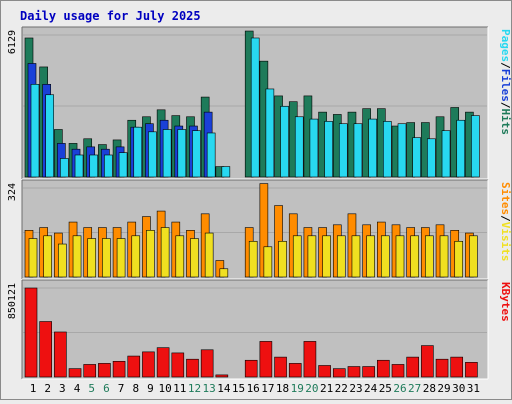 The image size is (512, 404). What do you see at coordinates (458, 388) in the screenshot?
I see `x-label-day-30: 30` at bounding box center [458, 388].